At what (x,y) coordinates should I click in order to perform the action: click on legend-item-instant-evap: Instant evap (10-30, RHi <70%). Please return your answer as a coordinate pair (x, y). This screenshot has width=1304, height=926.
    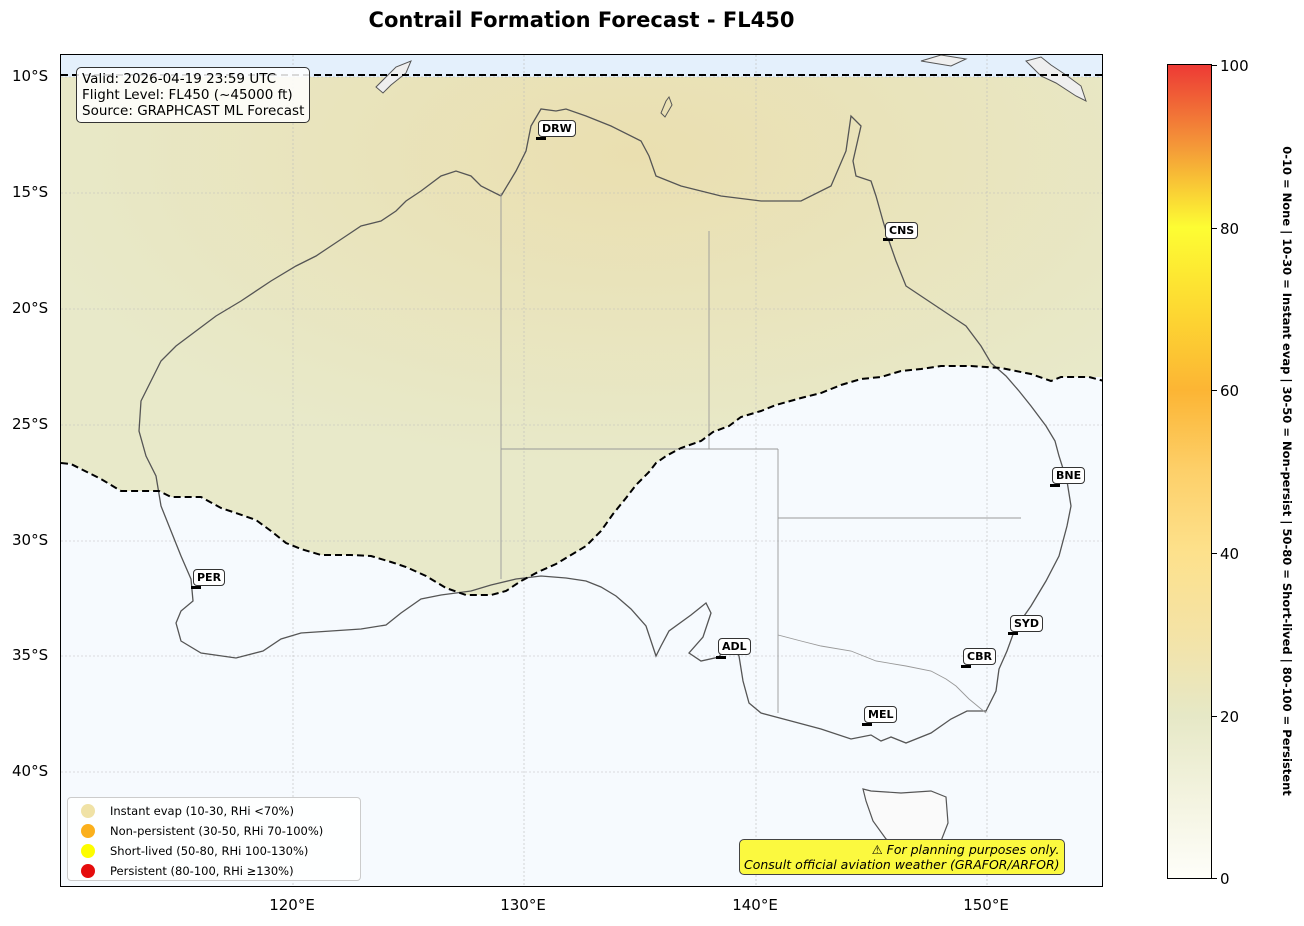
    Looking at the image, I should click on (219, 811).